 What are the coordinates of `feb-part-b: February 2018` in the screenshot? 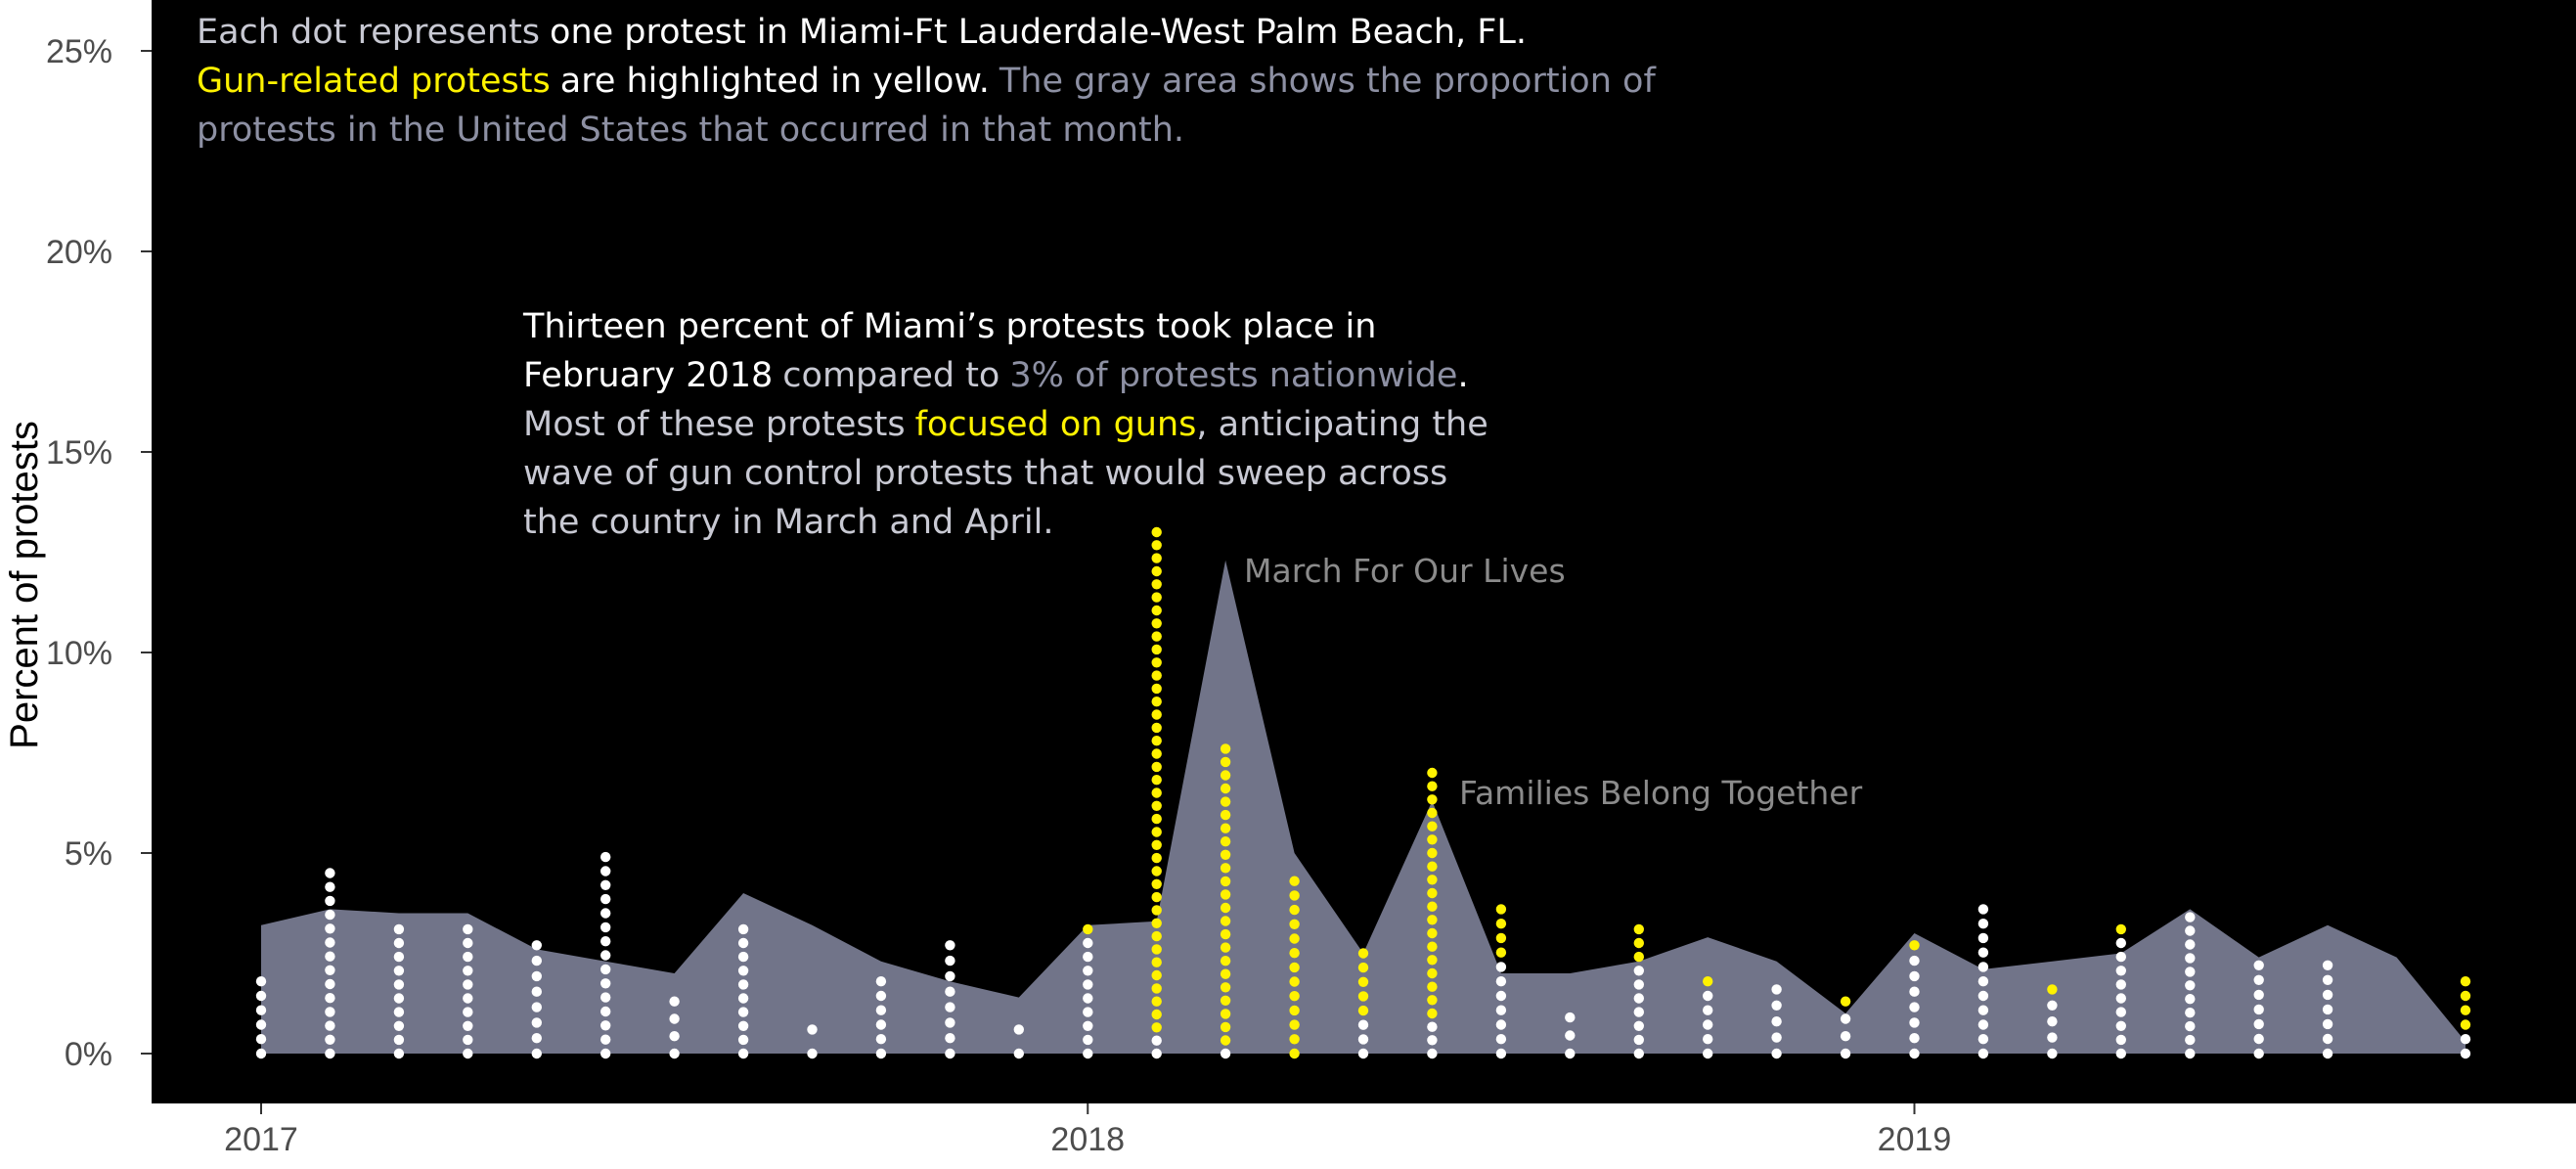 It's located at (648, 375).